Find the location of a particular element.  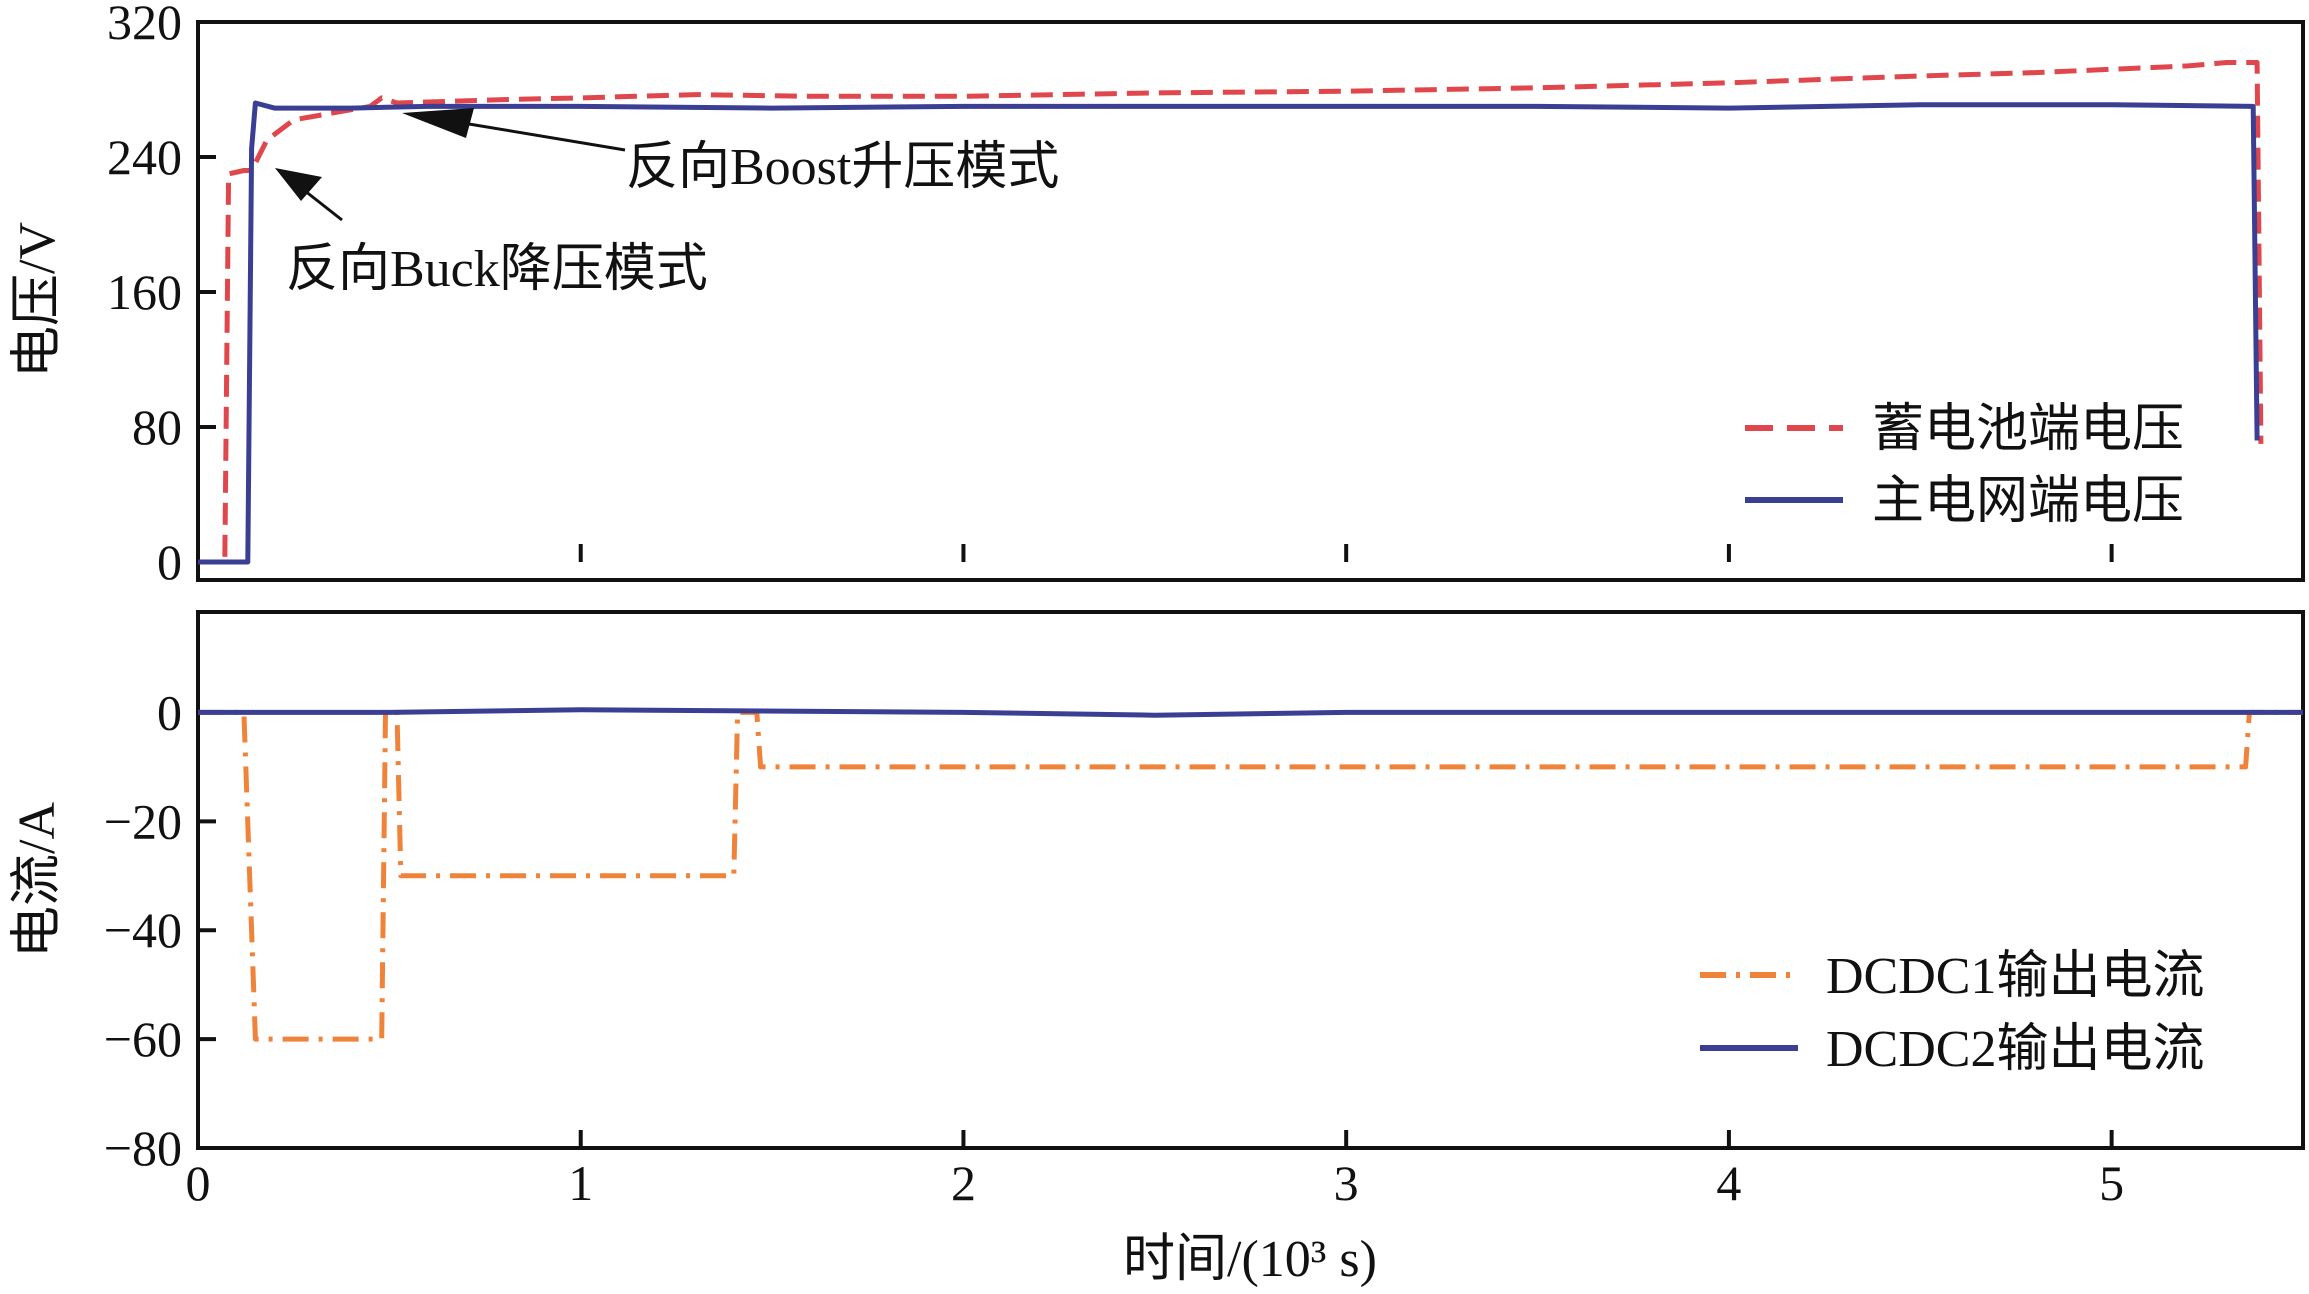

annotation-buck: 反向Buck降压模式 is located at coordinates (491, 233).